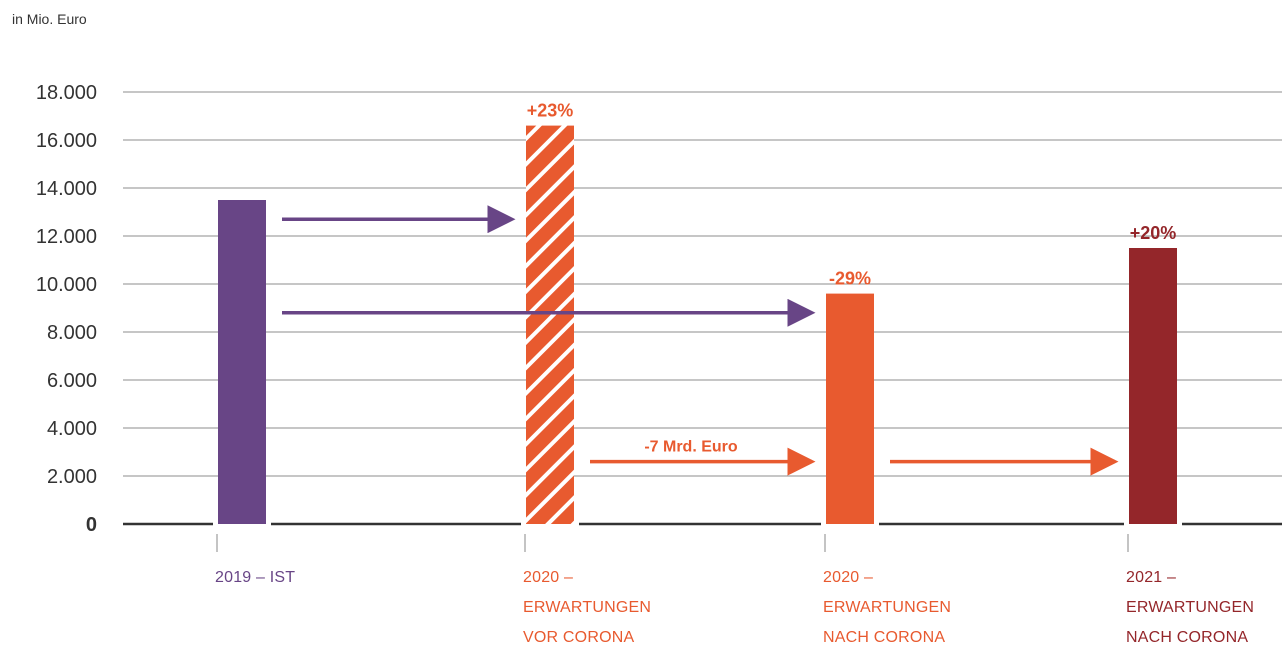 This screenshot has width=1284, height=655. What do you see at coordinates (852, 195) in the screenshot?
I see `bar-labels: +23% -29% +20%` at bounding box center [852, 195].